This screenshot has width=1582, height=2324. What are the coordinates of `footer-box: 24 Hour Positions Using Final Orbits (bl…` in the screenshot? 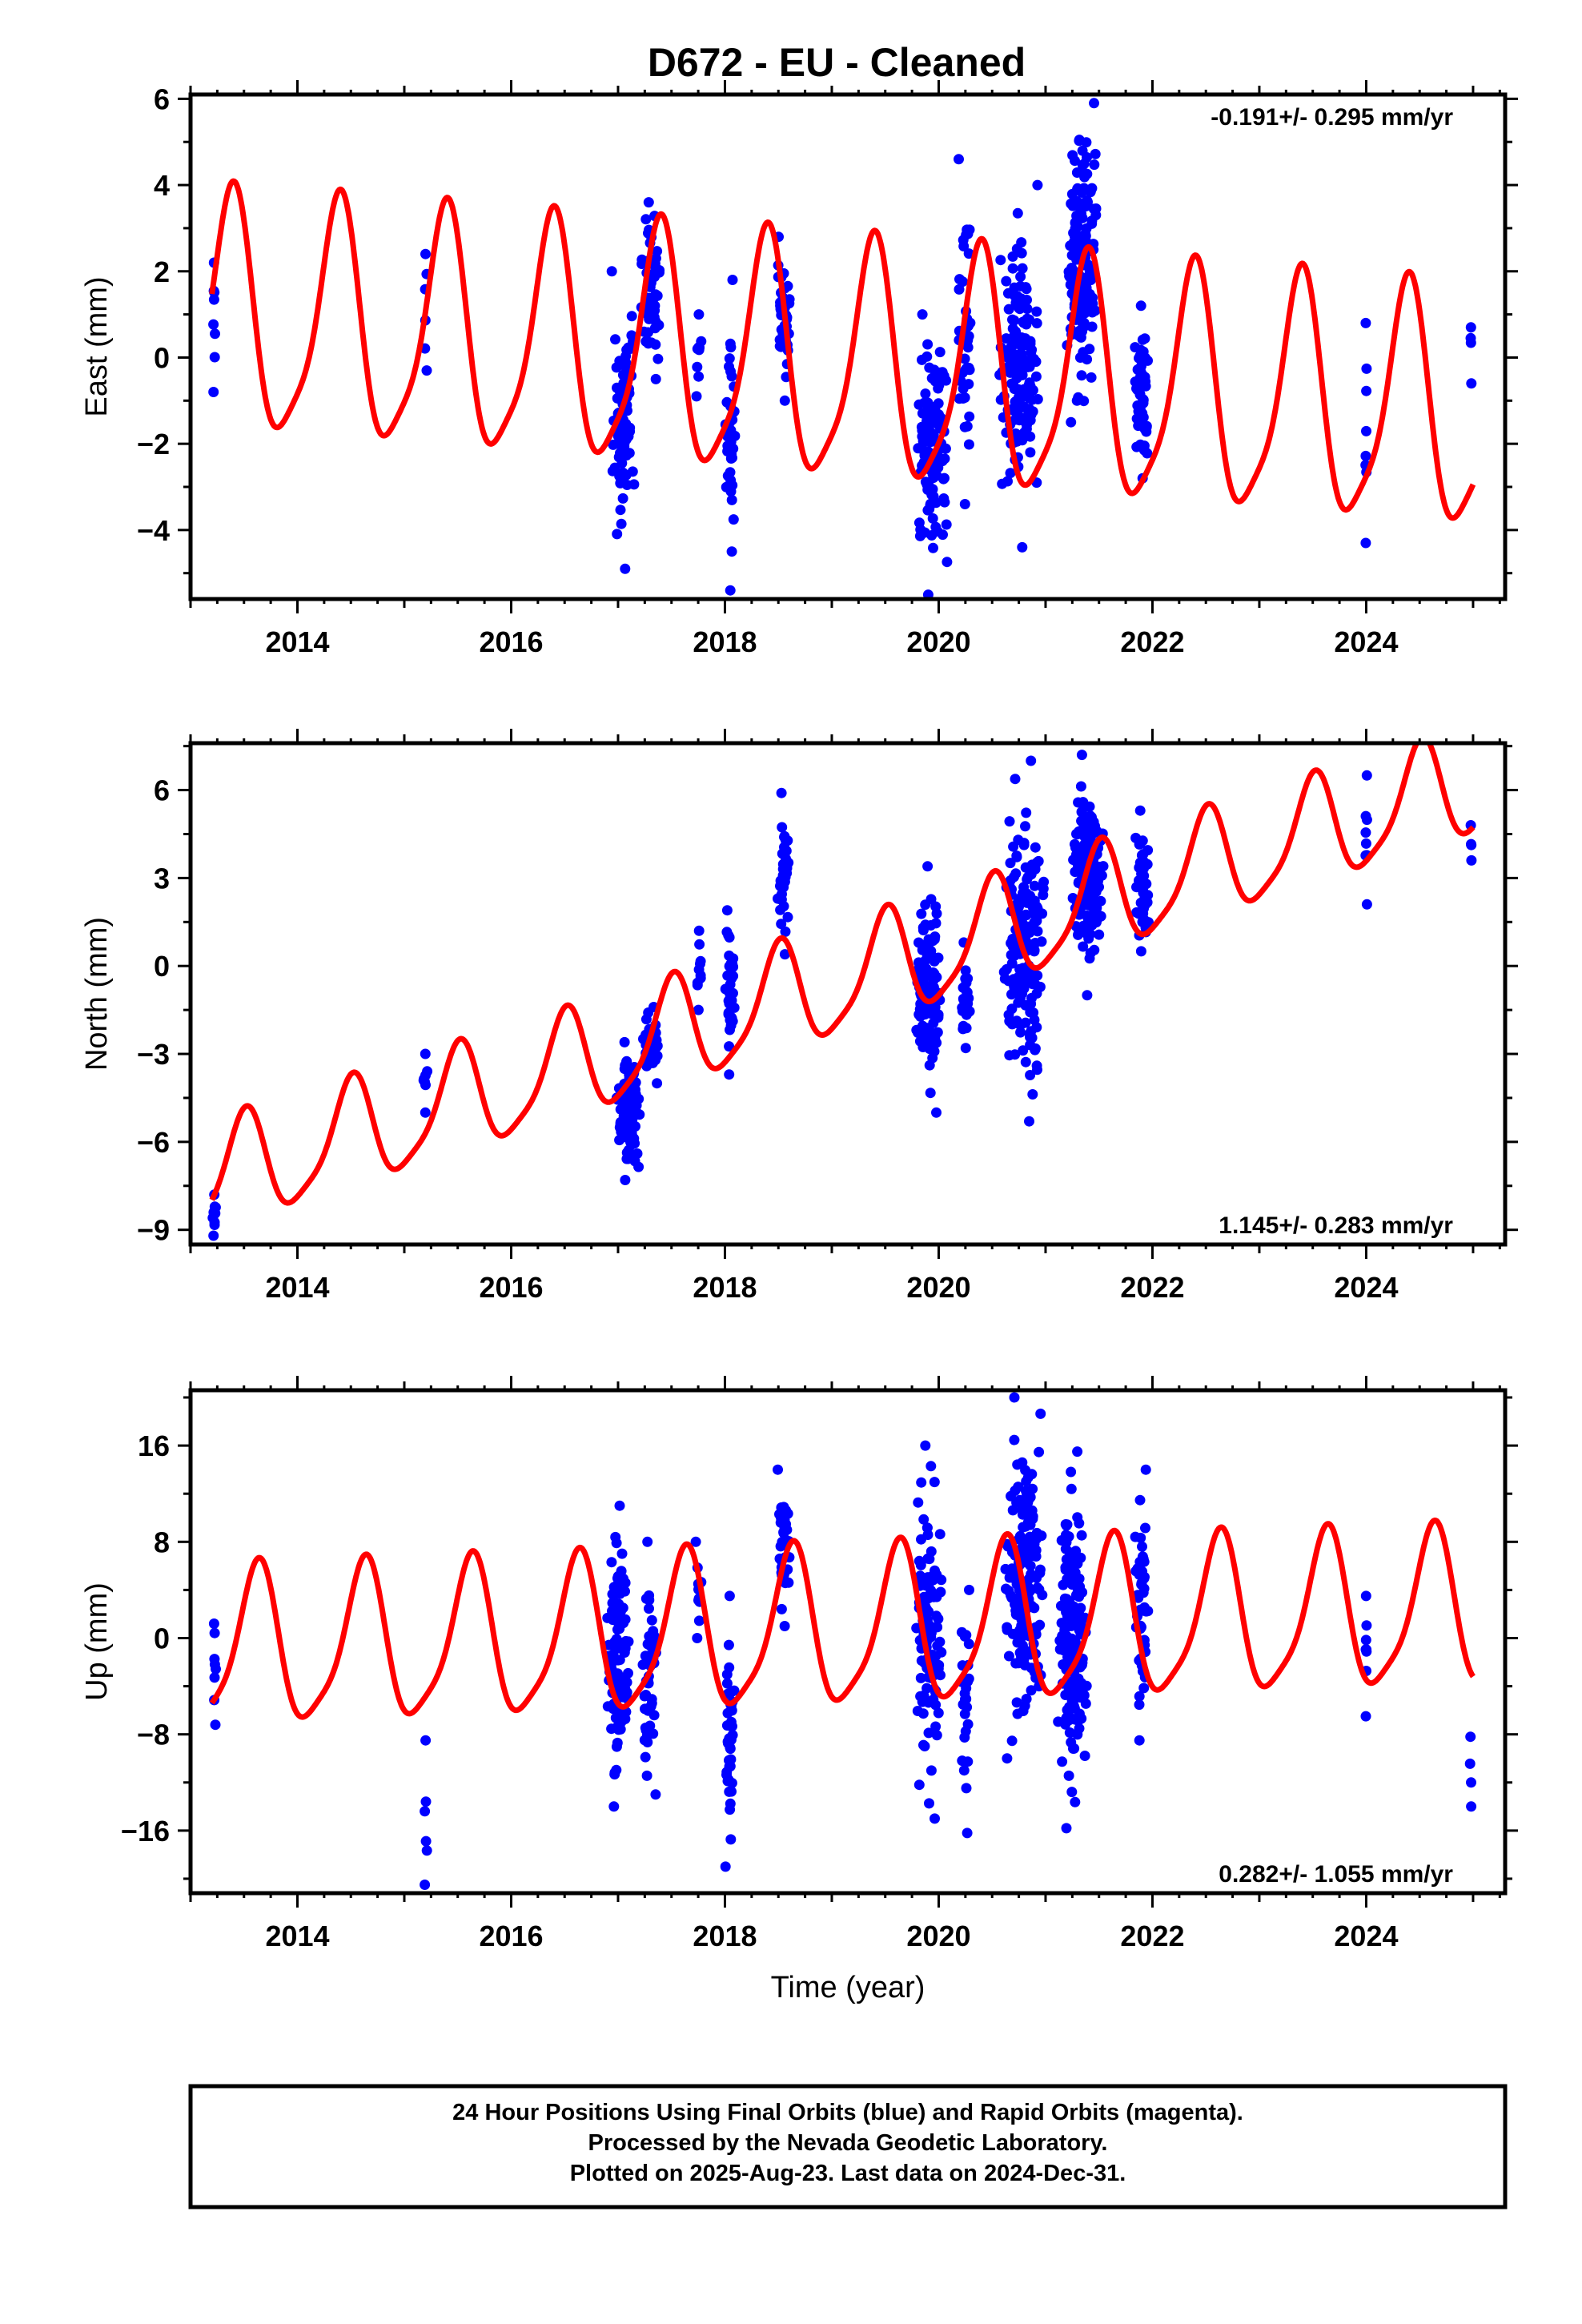 It's located at (848, 2146).